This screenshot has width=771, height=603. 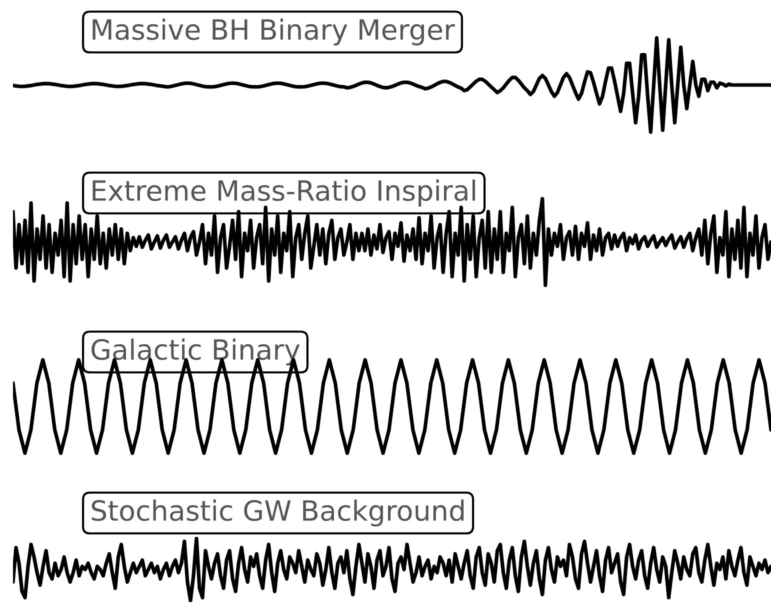 What do you see at coordinates (196, 352) in the screenshot?
I see `chart-title: Galactic Binary` at bounding box center [196, 352].